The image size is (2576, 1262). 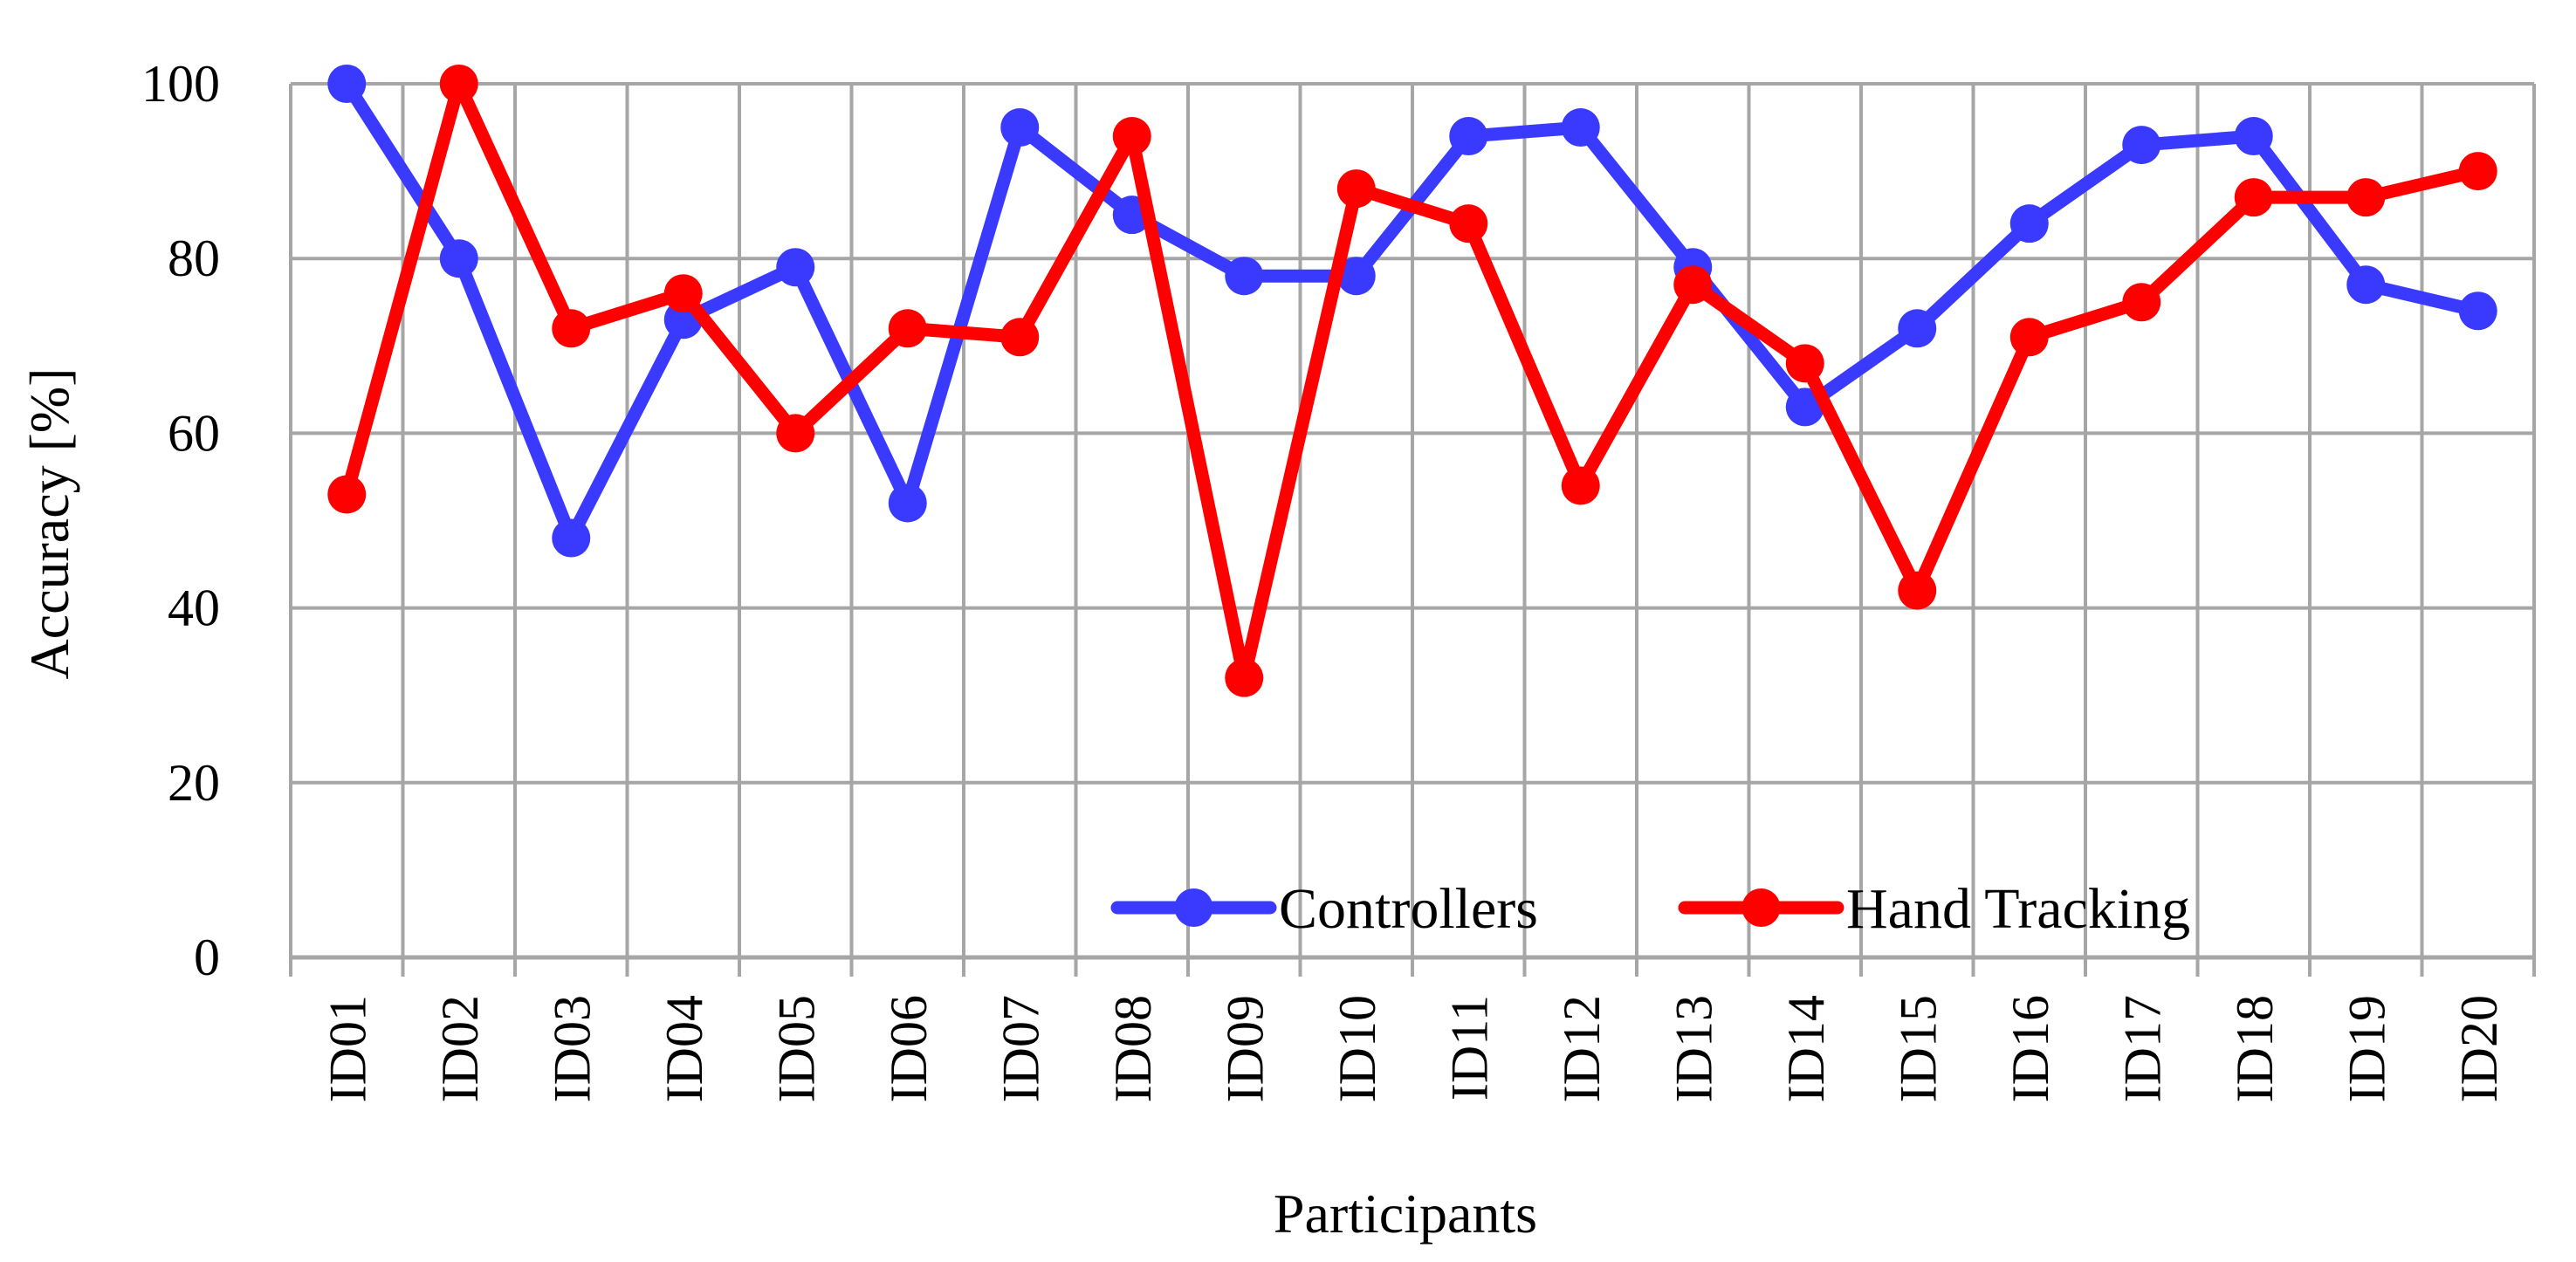 I want to click on x-tick-label: ID02, so click(x=460, y=1048).